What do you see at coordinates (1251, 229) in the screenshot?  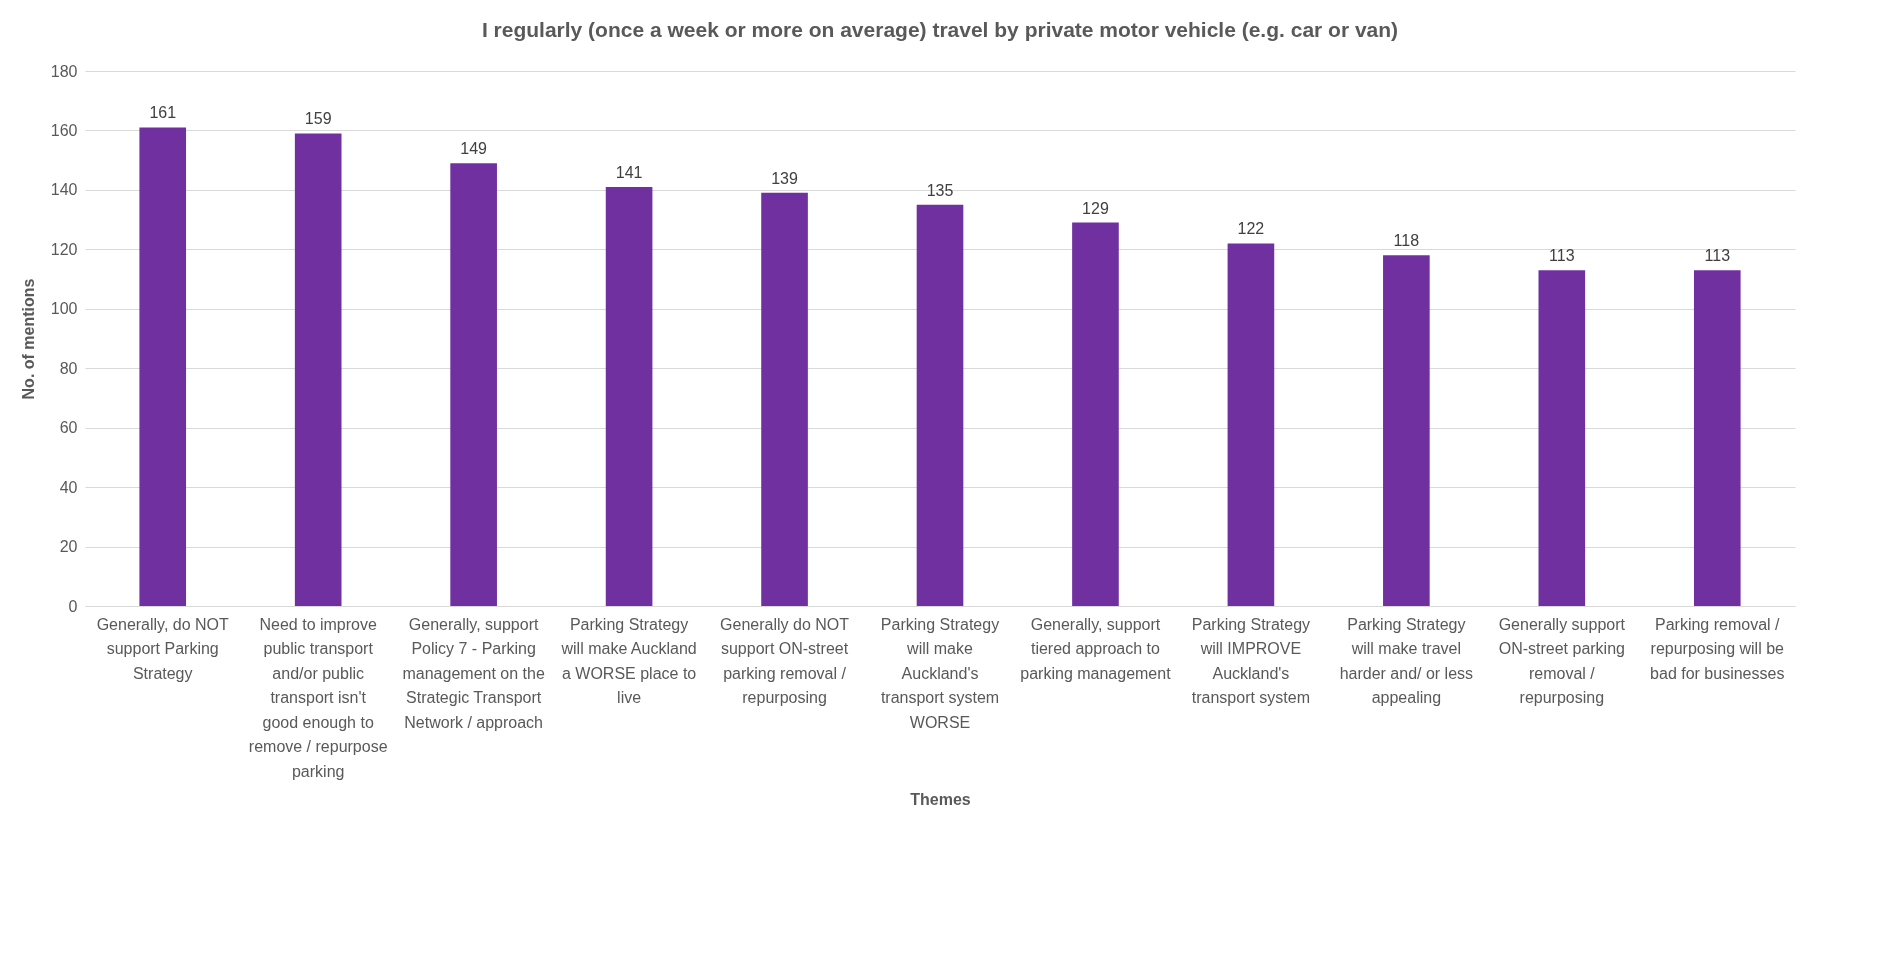 I see `data-label: 122` at bounding box center [1251, 229].